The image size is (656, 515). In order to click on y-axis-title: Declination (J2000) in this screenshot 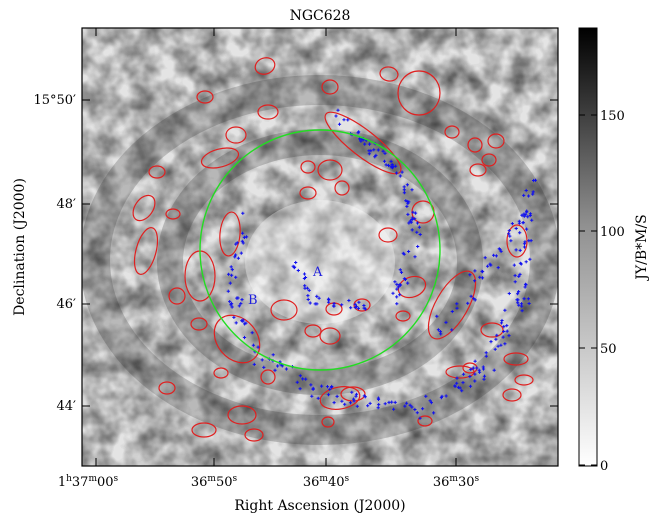, I will do `click(20, 247)`.